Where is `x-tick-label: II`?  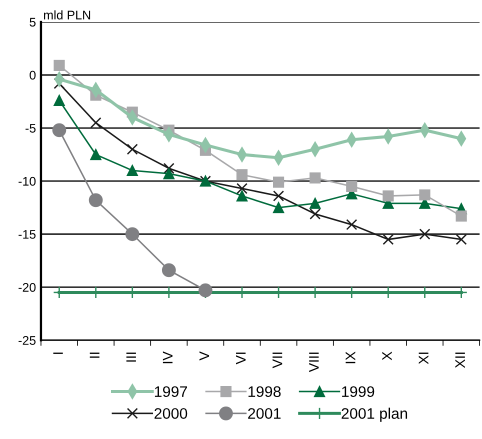
x-tick-label: II is located at coordinates (95, 355).